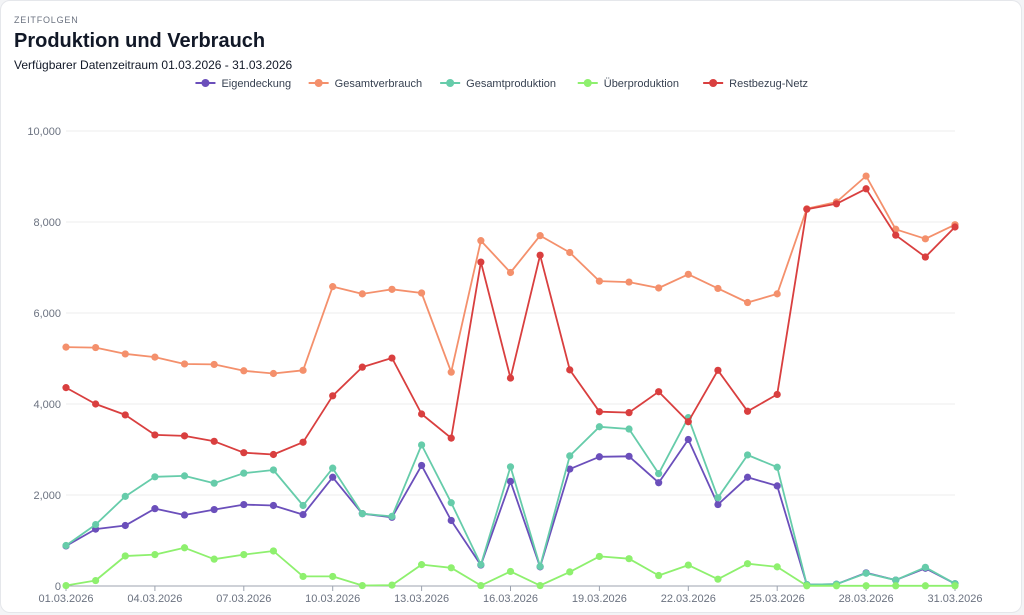 The image size is (1024, 615). Describe the element at coordinates (365, 84) in the screenshot. I see `legend-item: Gesamtverbrauch` at that location.